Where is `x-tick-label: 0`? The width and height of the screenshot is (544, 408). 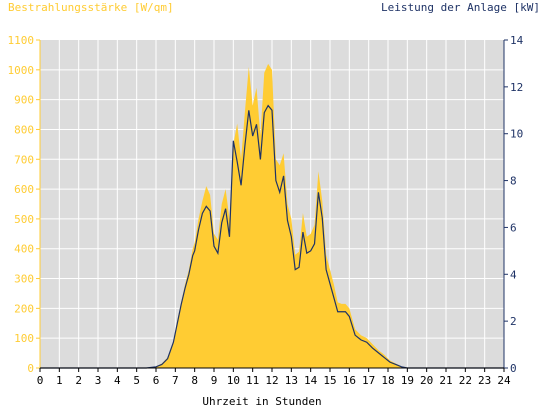 x-tick-label: 0 is located at coordinates (40, 380).